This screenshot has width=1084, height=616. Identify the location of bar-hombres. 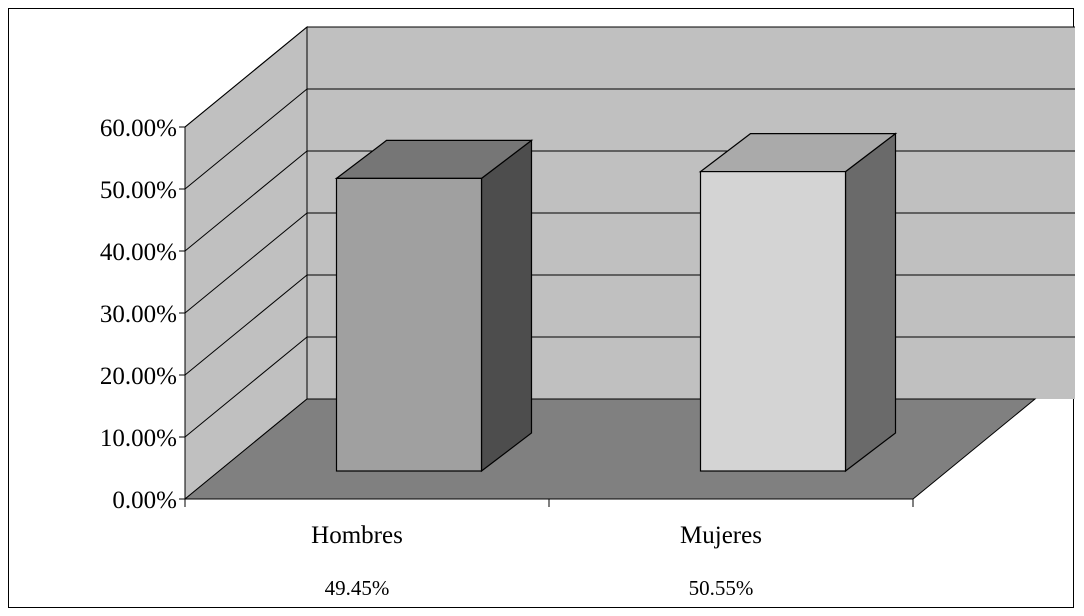
(409, 324).